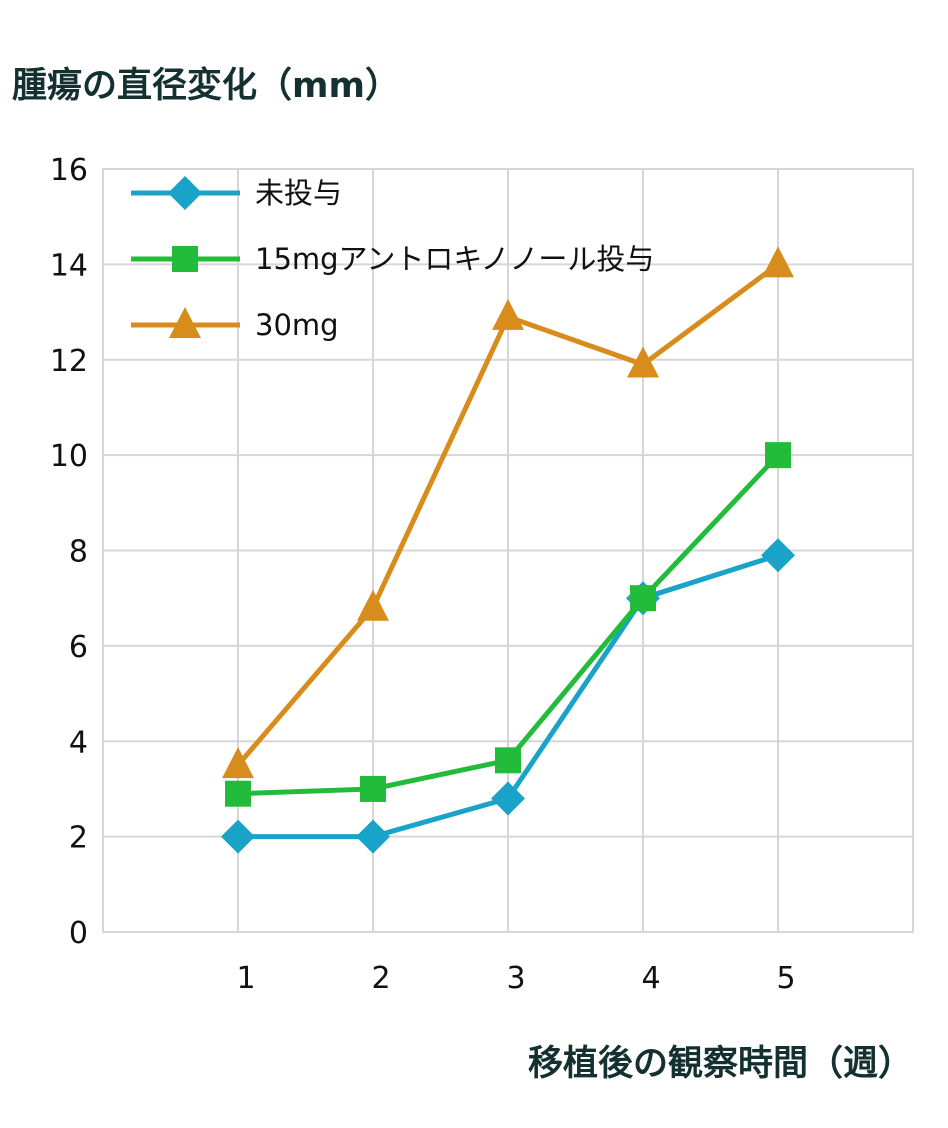 The width and height of the screenshot is (948, 1128). Describe the element at coordinates (720, 1064) in the screenshot. I see `x-axis-label: 移植後の観察時間（週）` at that location.